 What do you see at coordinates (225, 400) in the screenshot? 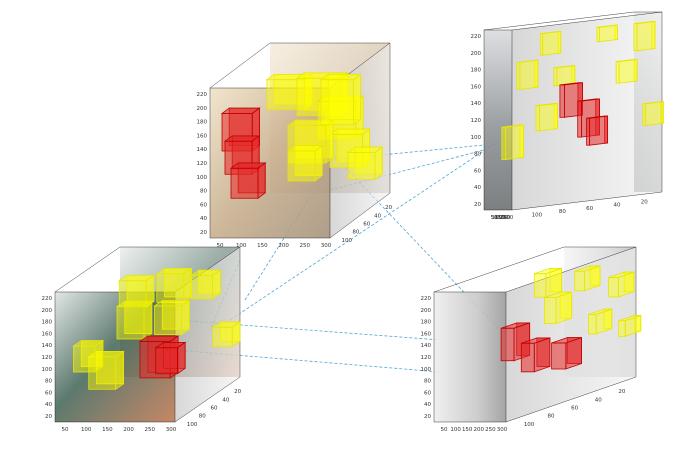
I see `z-tick-label: 40` at bounding box center [225, 400].